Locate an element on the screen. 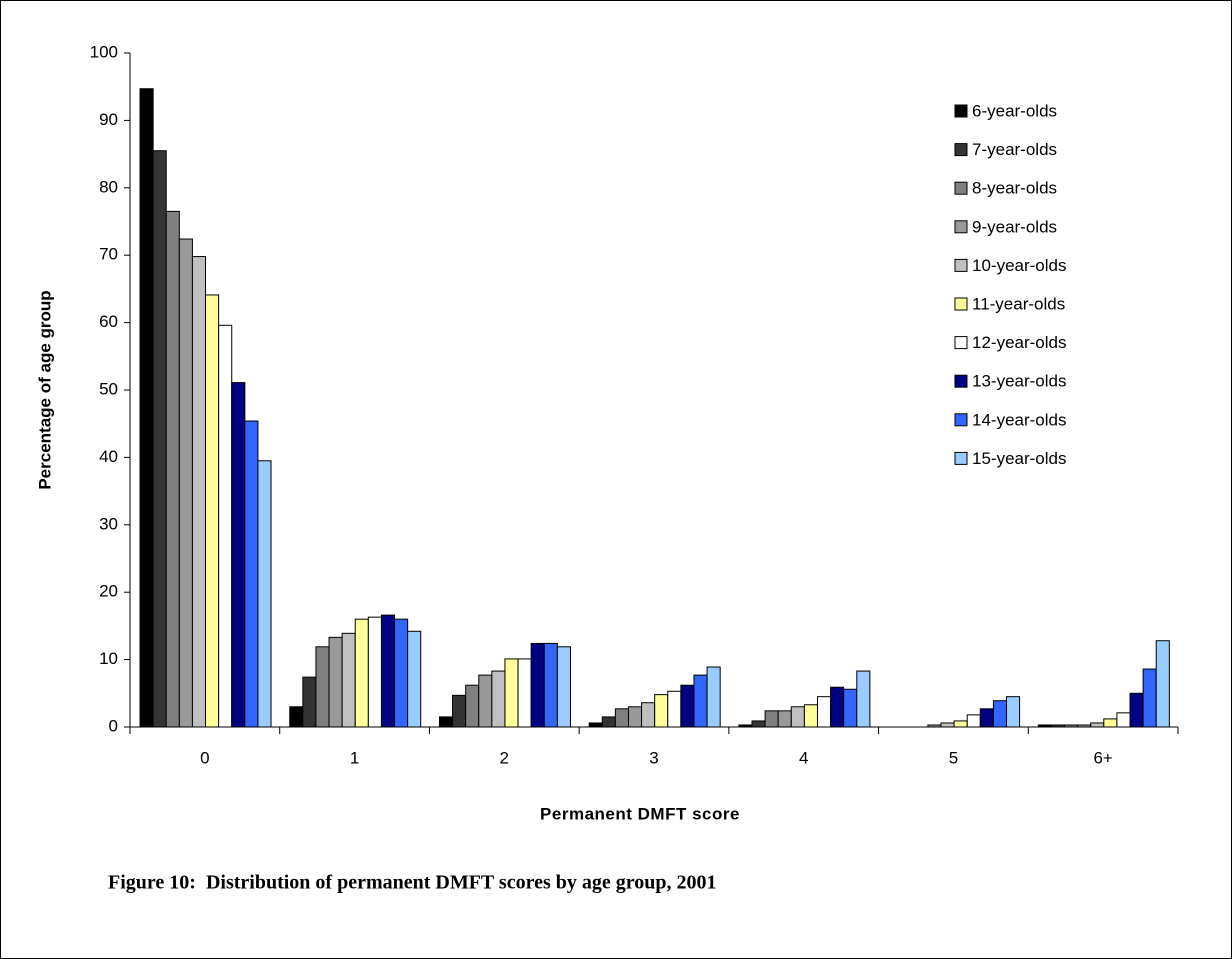  y-tick-label: 80 is located at coordinates (108, 186).